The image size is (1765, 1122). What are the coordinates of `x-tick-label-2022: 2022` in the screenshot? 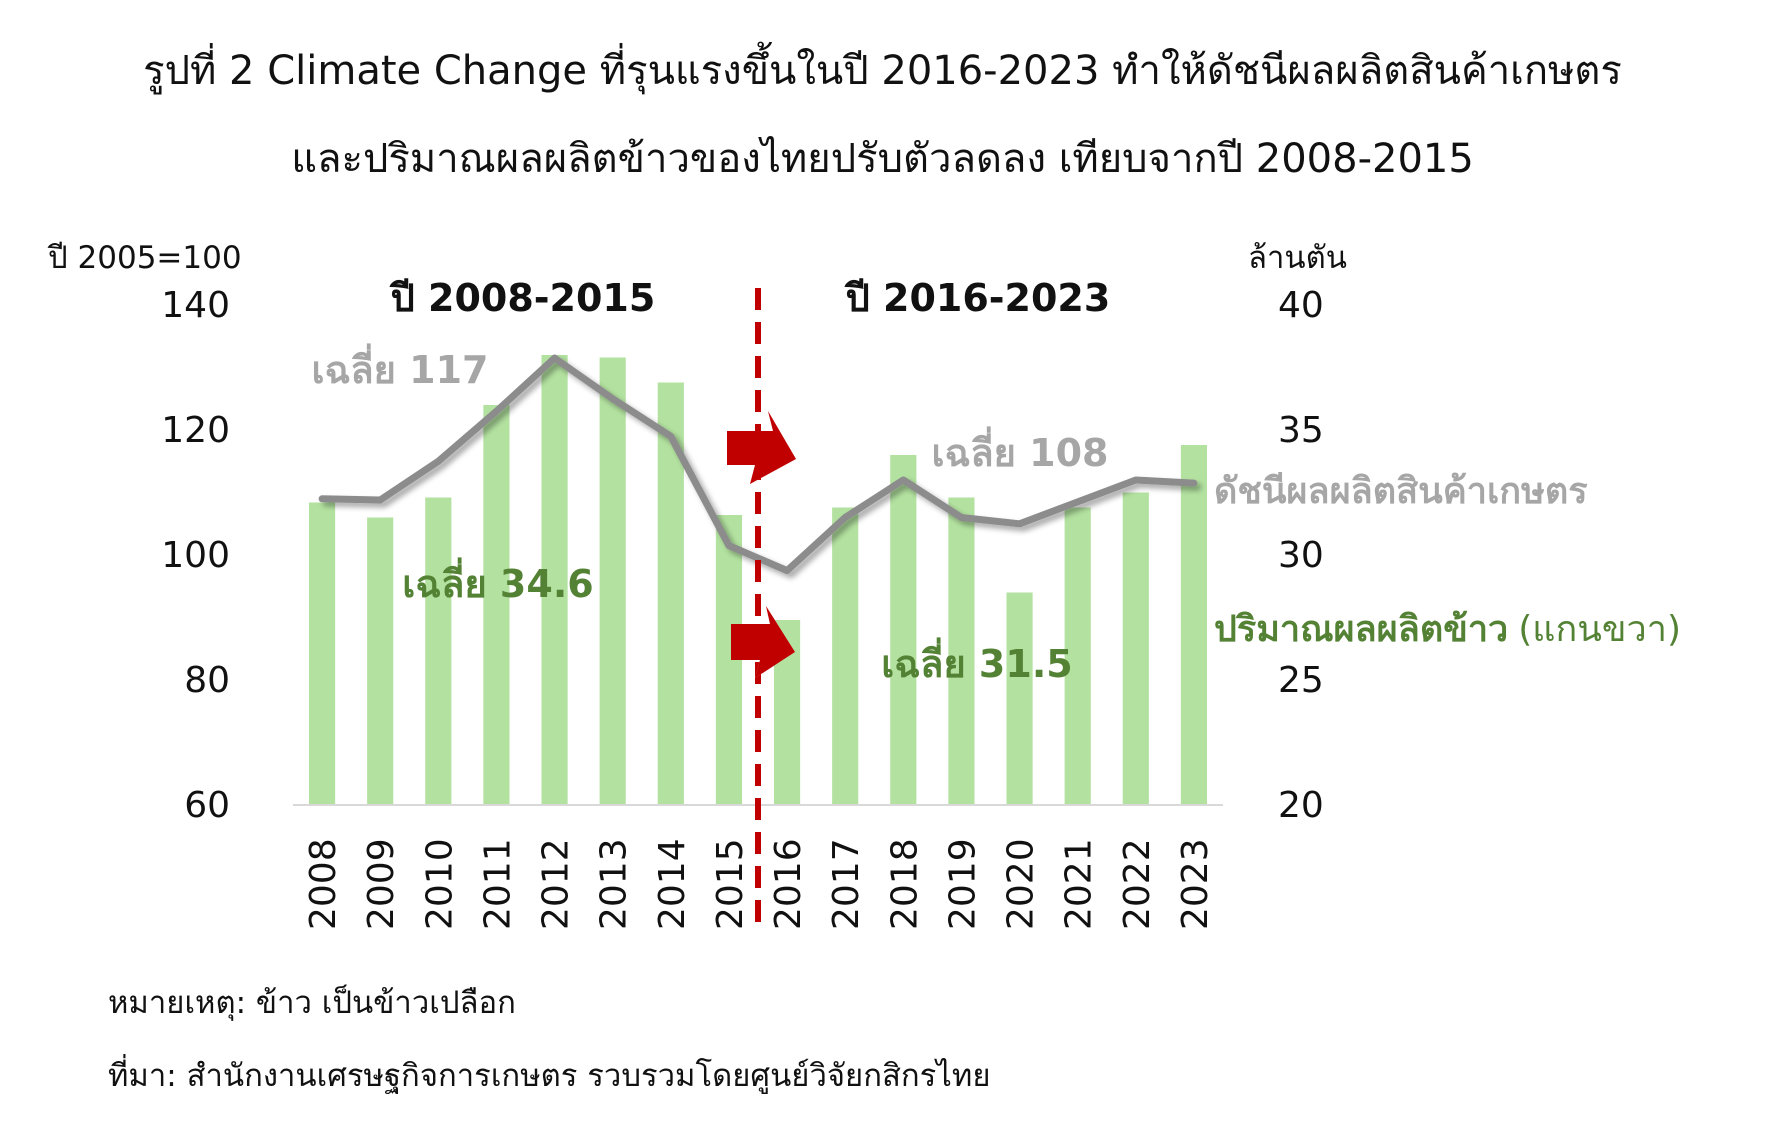 It's located at (1137, 884).